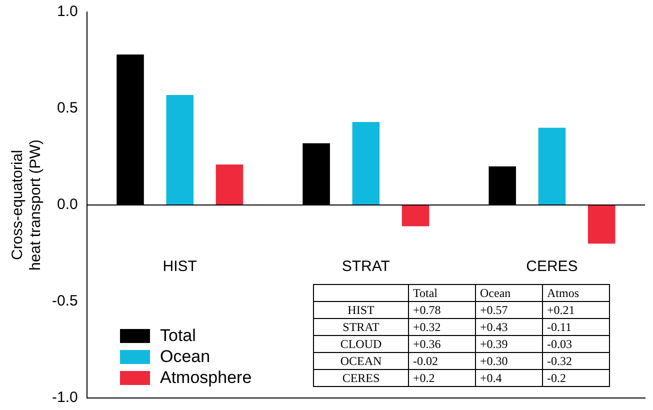 The height and width of the screenshot is (410, 653). I want to click on text: CERES +0.2 +0.4 -0.2, so click(454, 377).